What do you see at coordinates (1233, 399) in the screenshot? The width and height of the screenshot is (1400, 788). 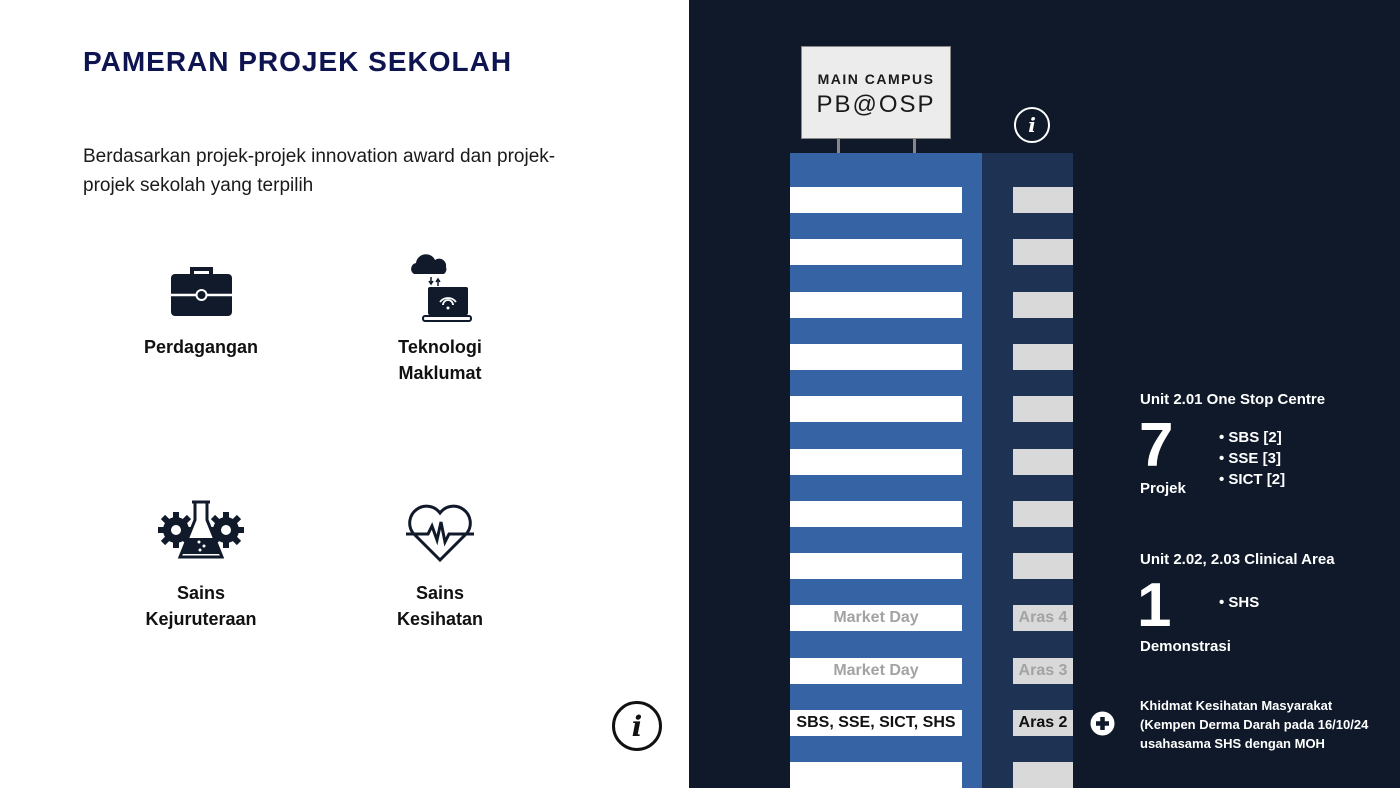 I see `unit1-heading: Unit 2.01 One Stop Centre` at bounding box center [1233, 399].